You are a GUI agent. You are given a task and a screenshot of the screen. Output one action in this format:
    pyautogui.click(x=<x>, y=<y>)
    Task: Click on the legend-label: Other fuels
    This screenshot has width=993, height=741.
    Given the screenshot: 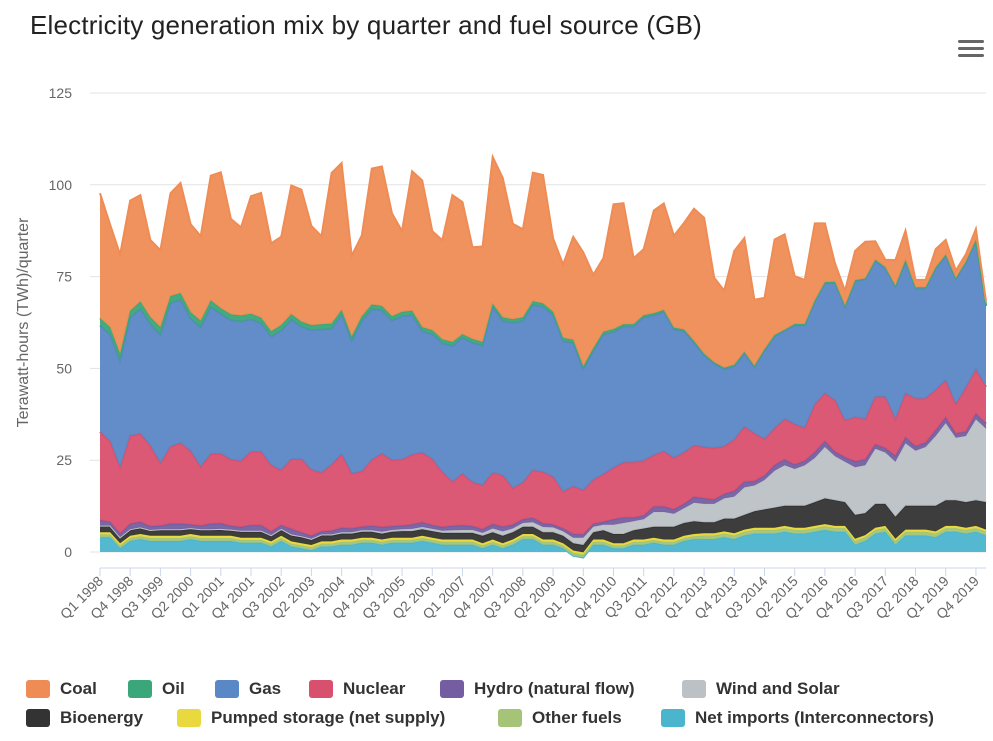 What is the action you would take?
    pyautogui.click(x=577, y=717)
    